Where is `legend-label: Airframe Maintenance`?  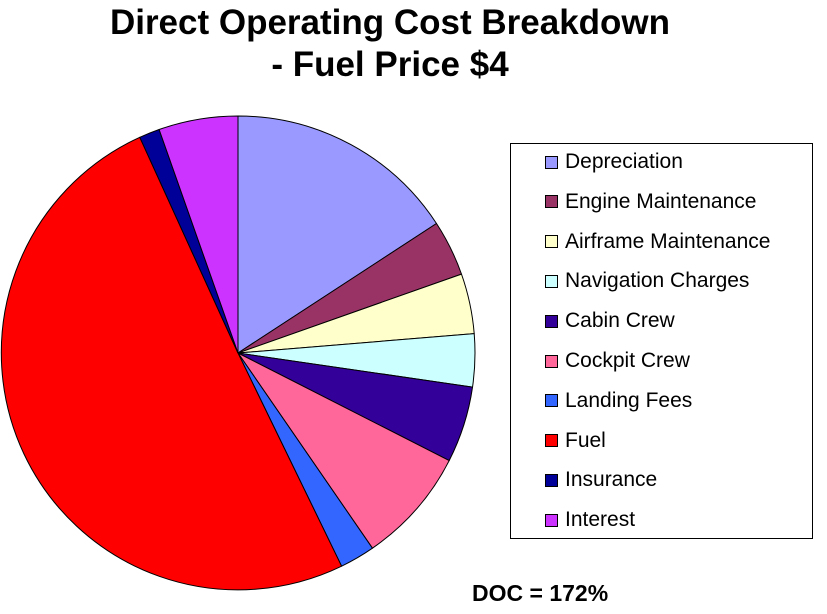 legend-label: Airframe Maintenance is located at coordinates (668, 241).